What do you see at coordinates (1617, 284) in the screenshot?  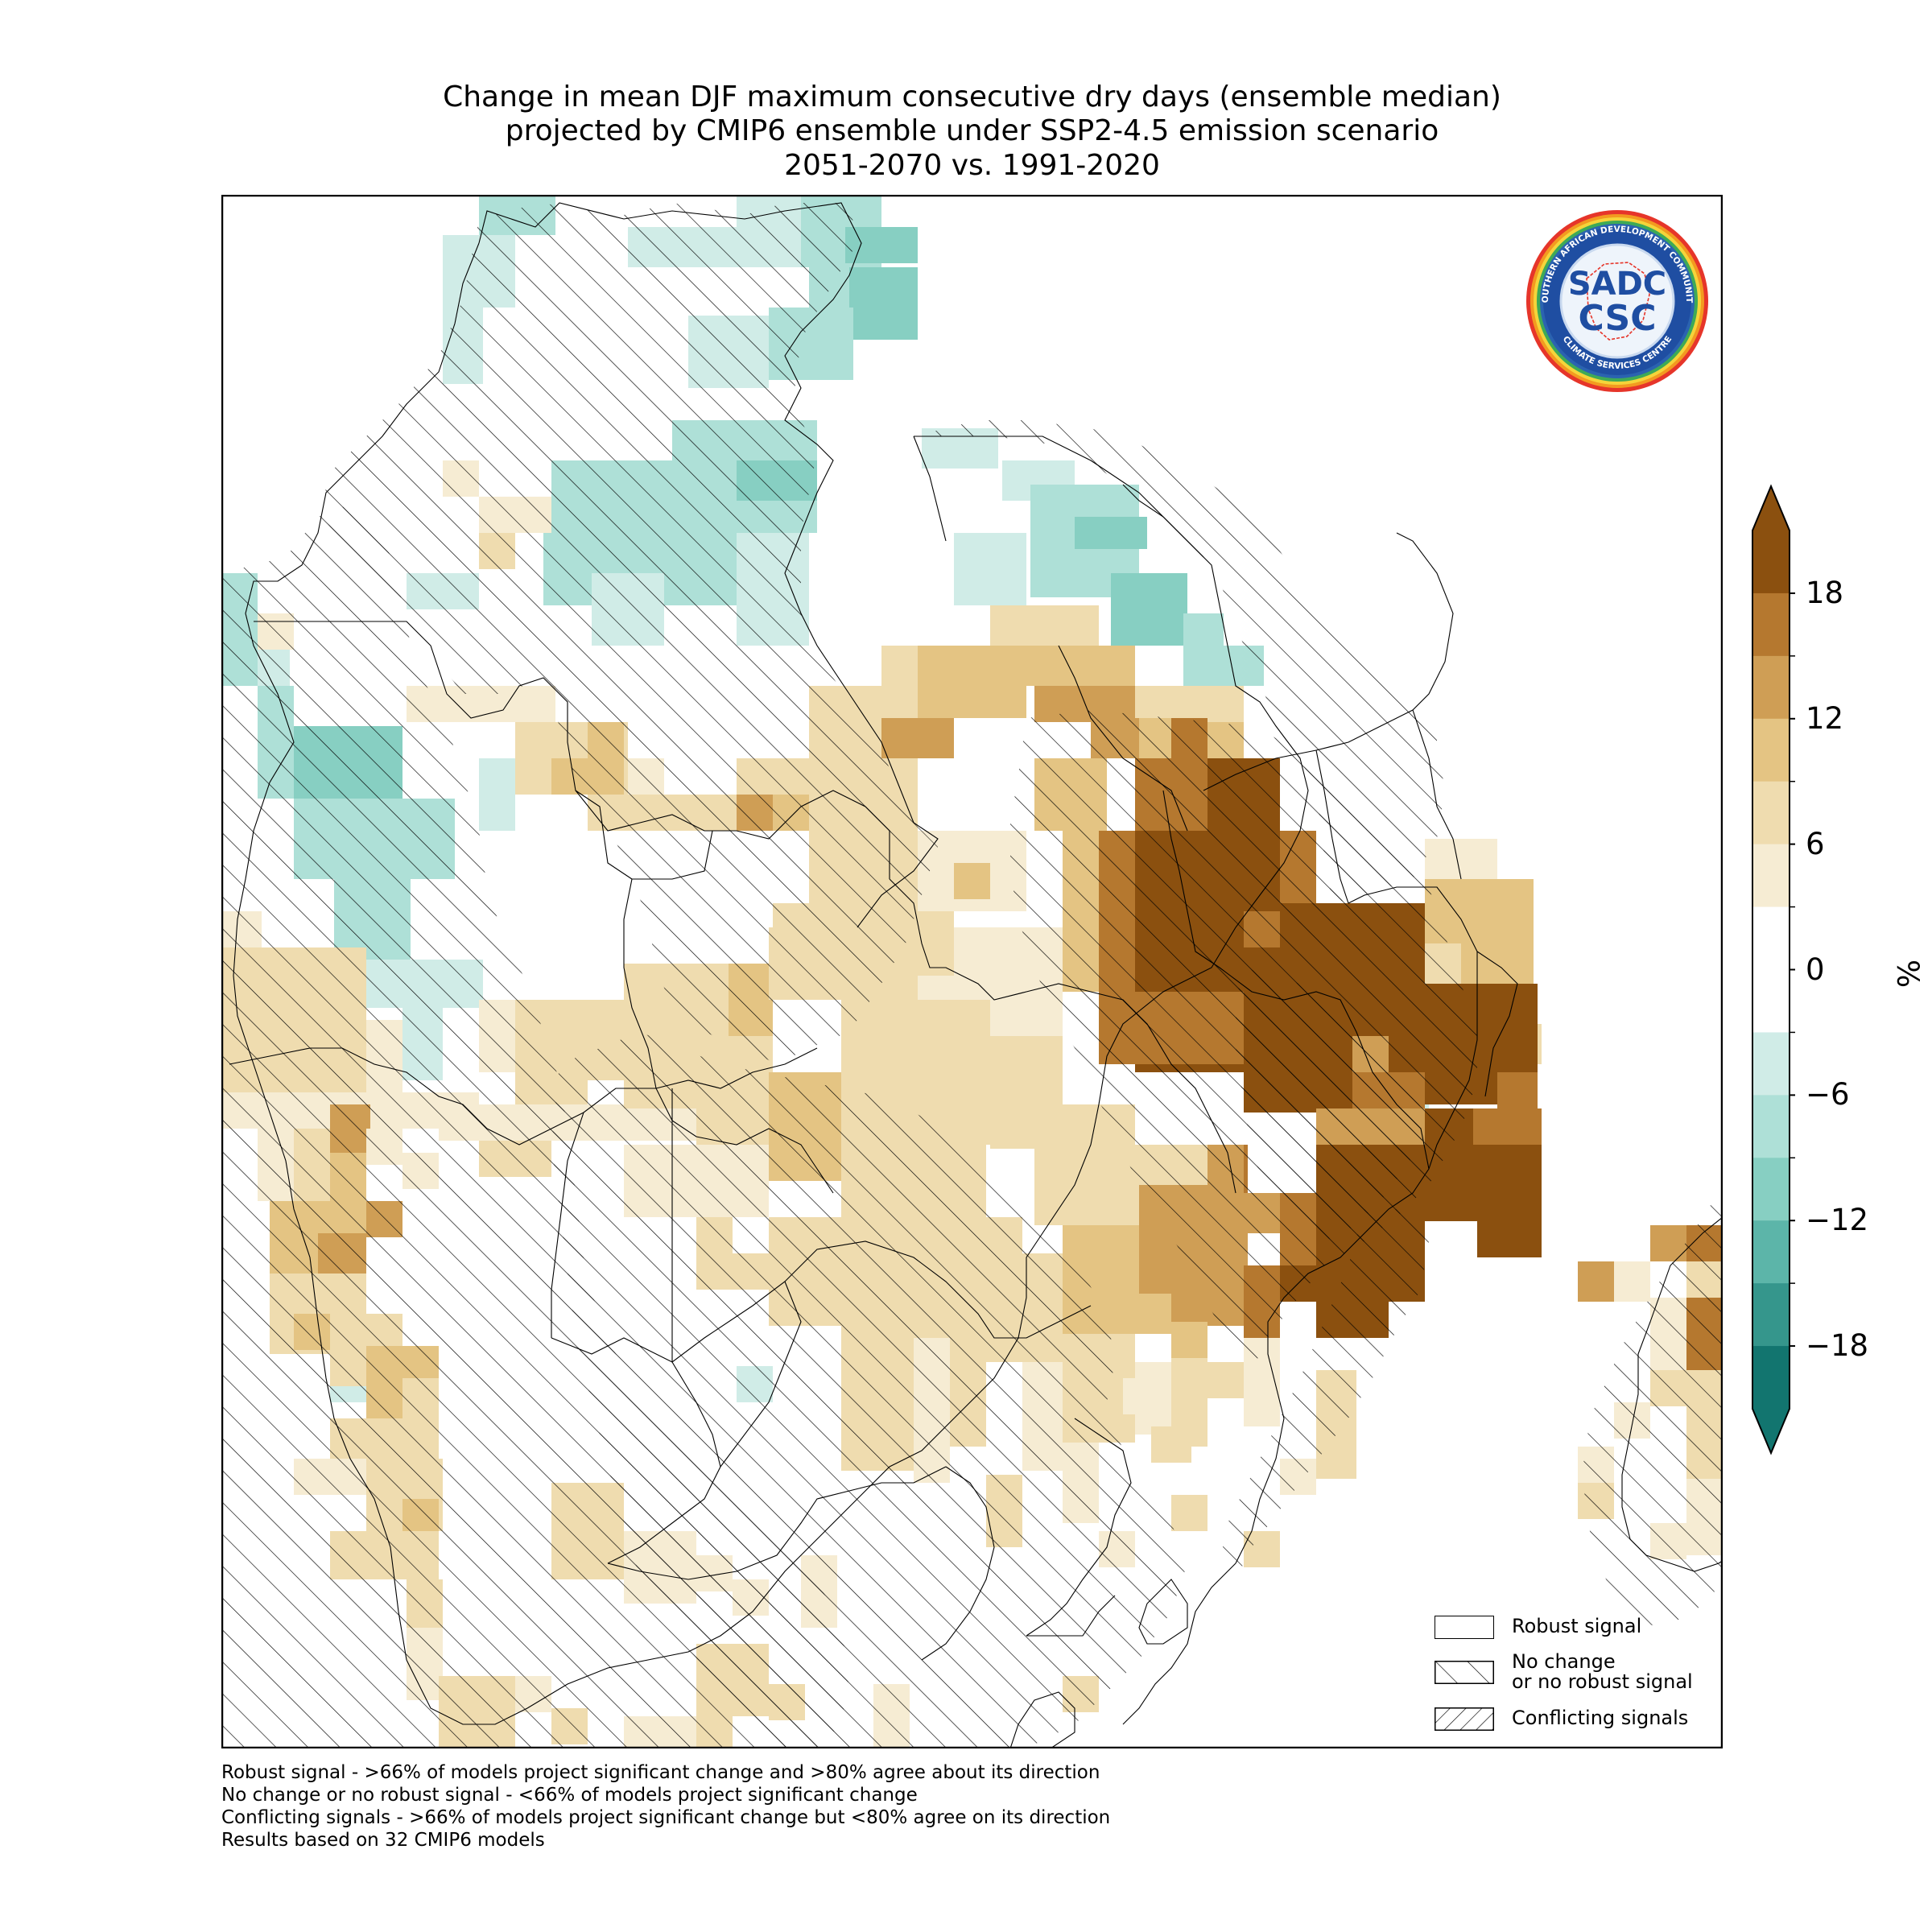 I see `logo-text-sadc: SADC` at bounding box center [1617, 284].